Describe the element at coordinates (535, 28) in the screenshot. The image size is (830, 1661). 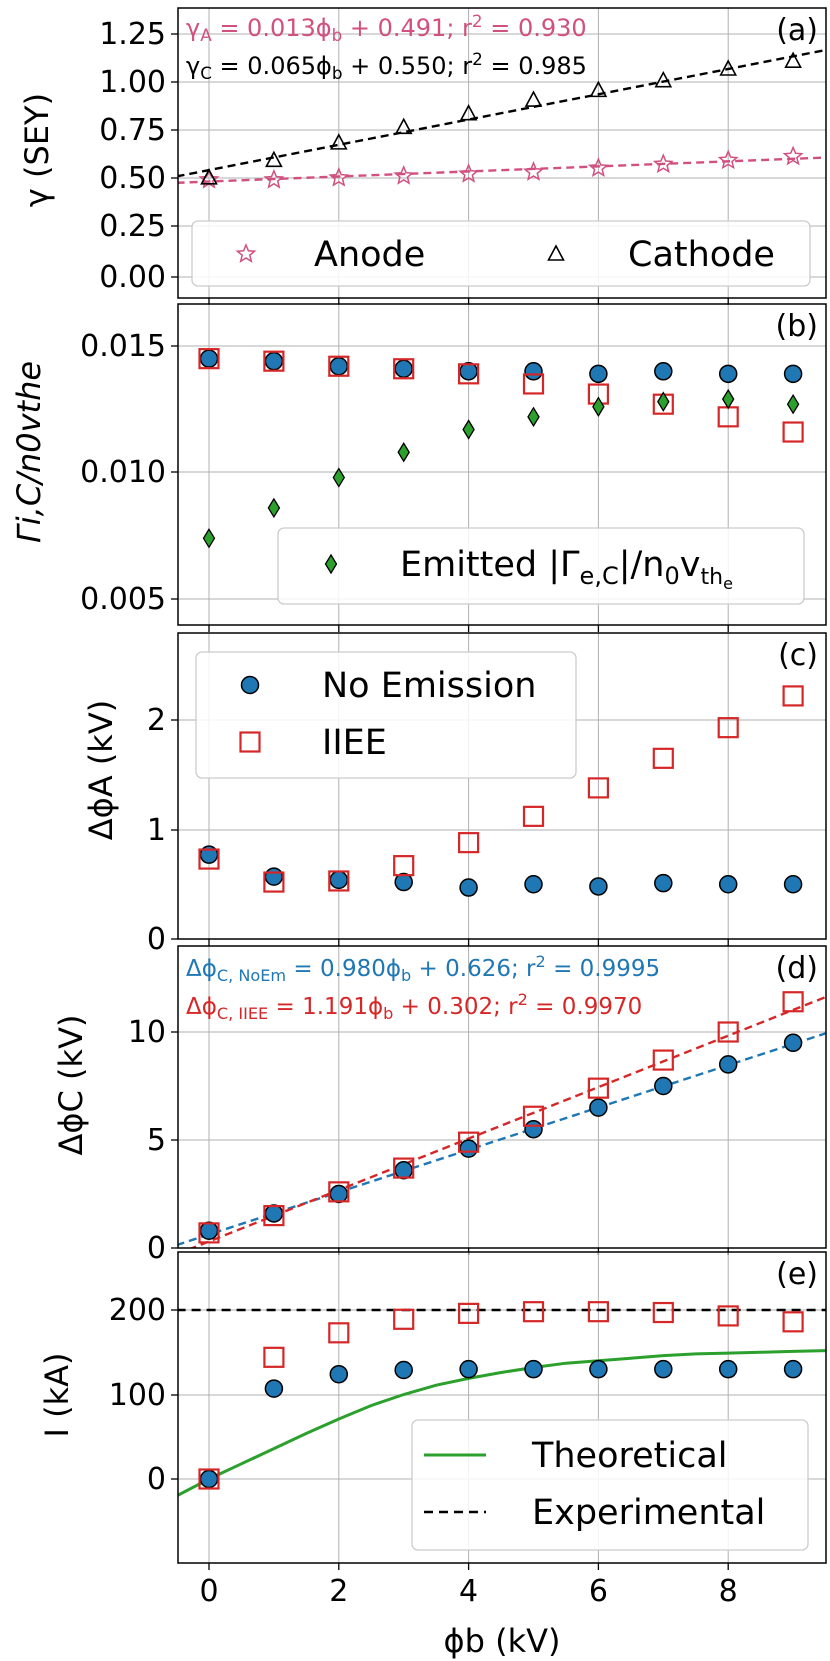
I see `annotation-part: = 0.930` at that location.